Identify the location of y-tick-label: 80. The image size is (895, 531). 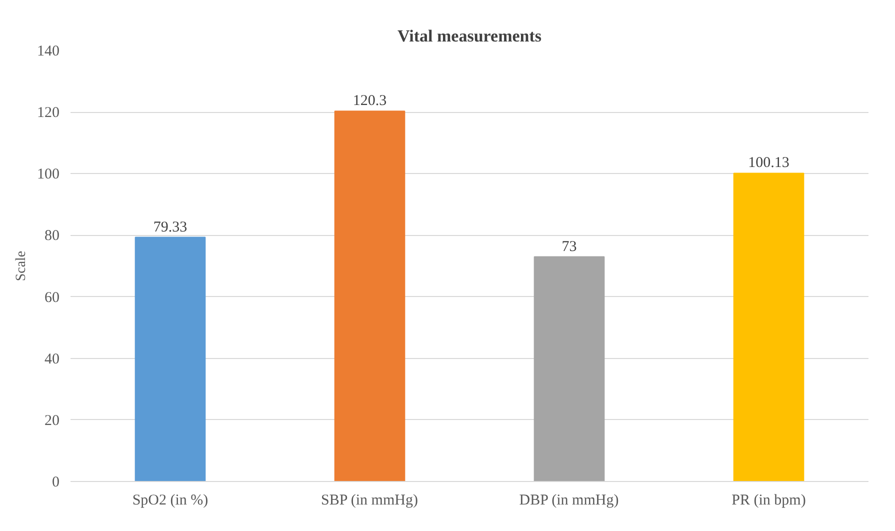
(52, 236).